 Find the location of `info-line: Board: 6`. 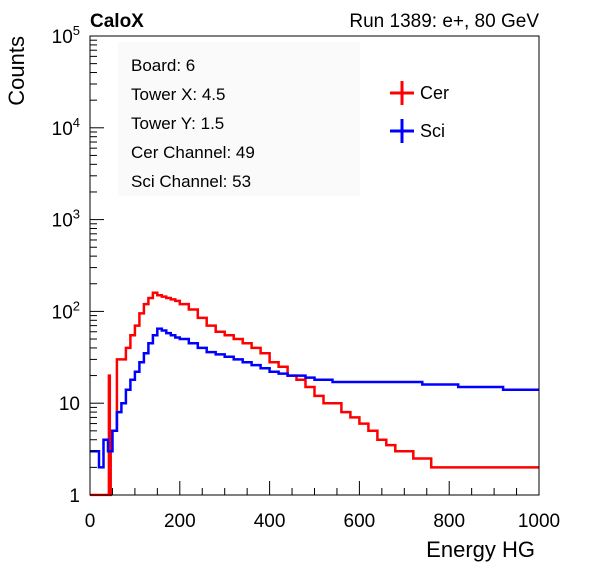

info-line: Board: 6 is located at coordinates (163, 65).